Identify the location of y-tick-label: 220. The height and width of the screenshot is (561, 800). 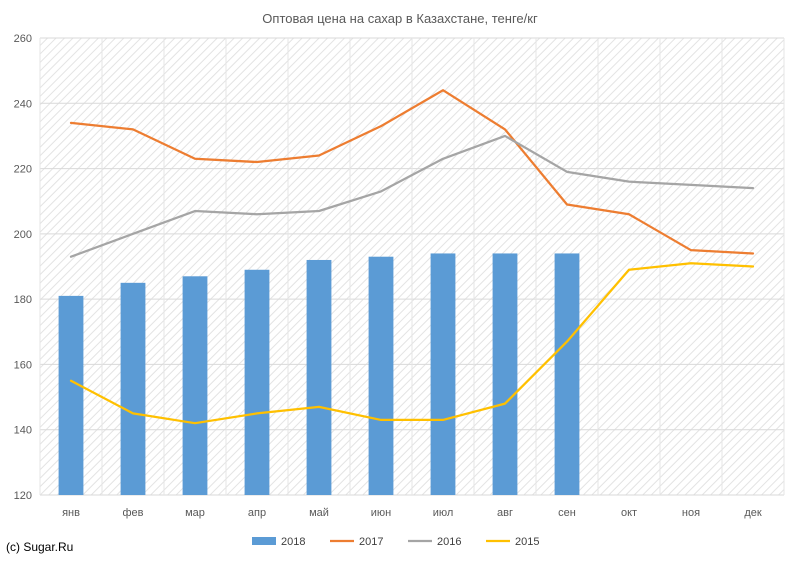
(23, 170).